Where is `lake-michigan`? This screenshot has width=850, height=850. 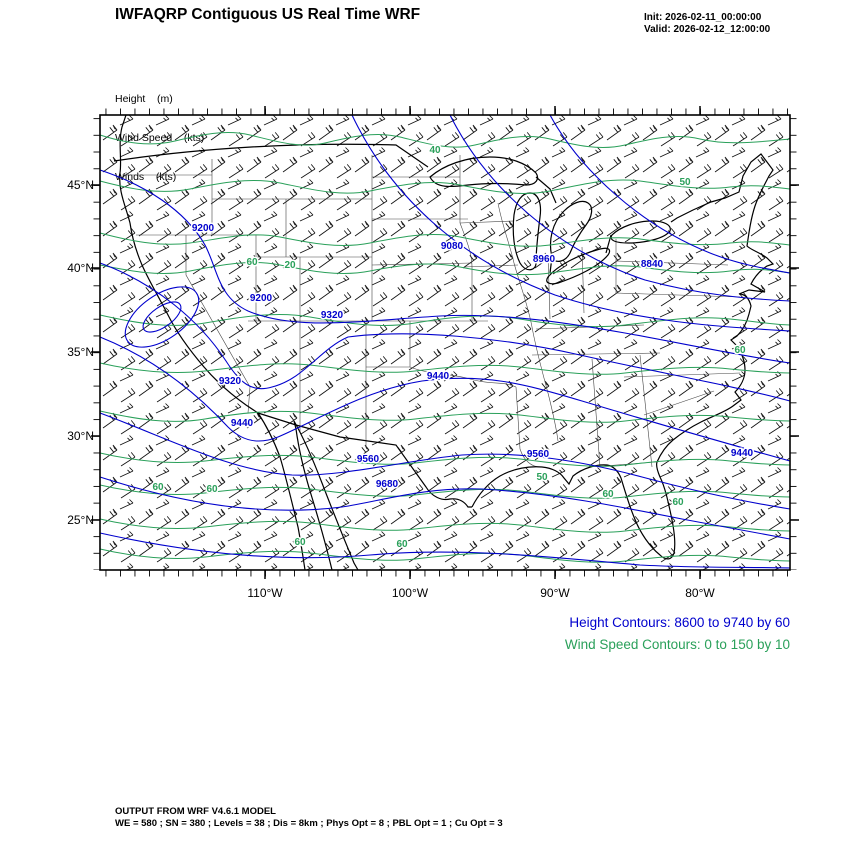
lake-michigan is located at coordinates (527, 231).